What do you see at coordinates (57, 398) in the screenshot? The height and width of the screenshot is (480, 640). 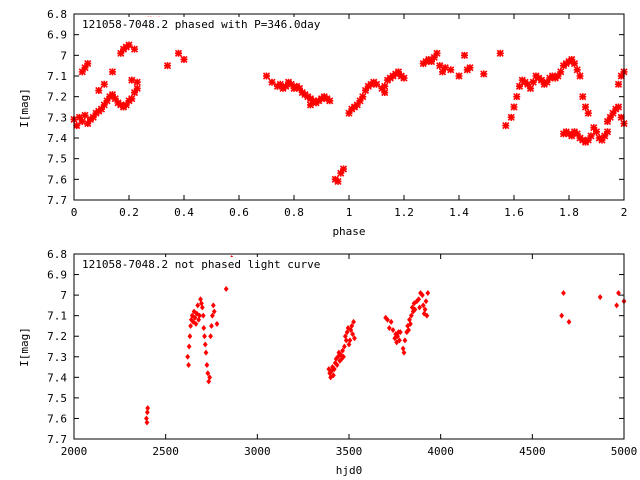 I see `unphased-y-tick-label: 7.5` at bounding box center [57, 398].